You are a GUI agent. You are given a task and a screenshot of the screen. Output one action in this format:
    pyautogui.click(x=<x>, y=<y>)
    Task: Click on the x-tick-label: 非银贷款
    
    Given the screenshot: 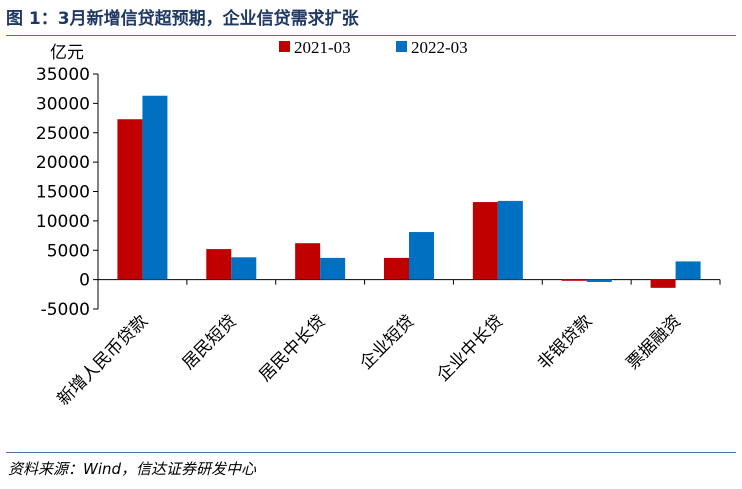 What is the action you would take?
    pyautogui.click(x=565, y=342)
    